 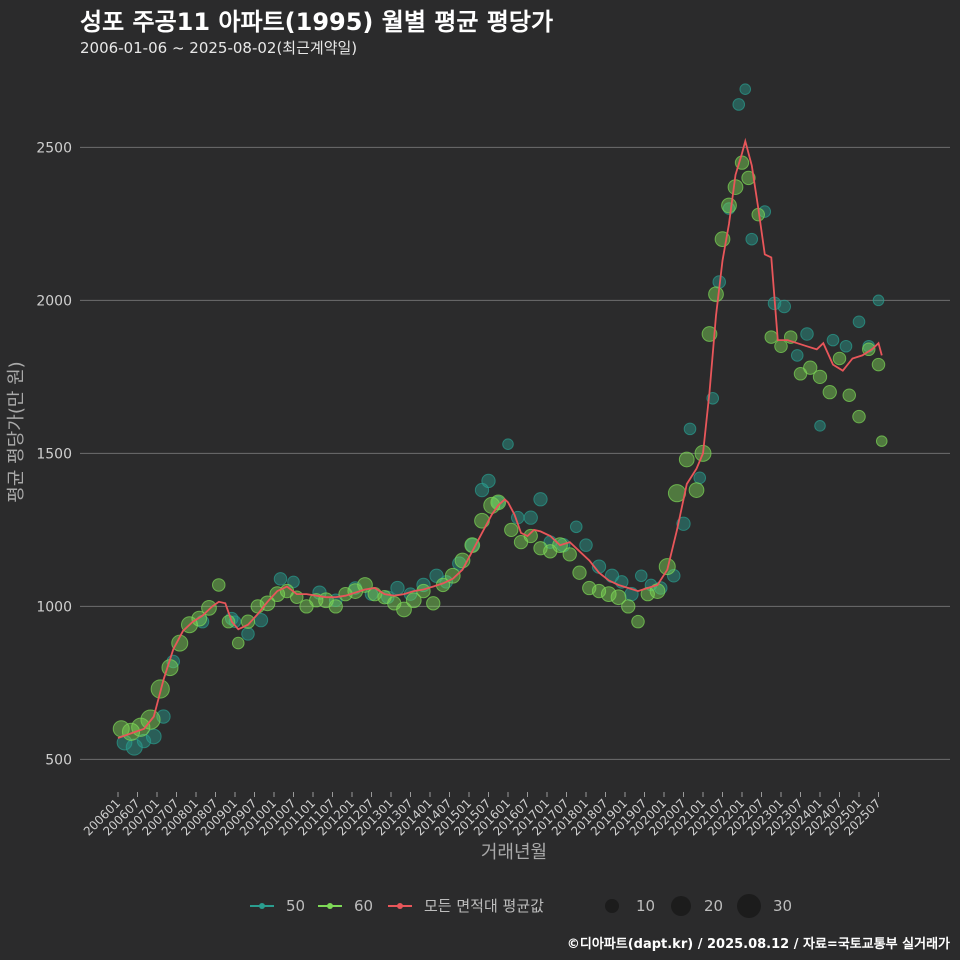 What do you see at coordinates (54, 148) in the screenshot?
I see `y-tick-label: 2500` at bounding box center [54, 148].